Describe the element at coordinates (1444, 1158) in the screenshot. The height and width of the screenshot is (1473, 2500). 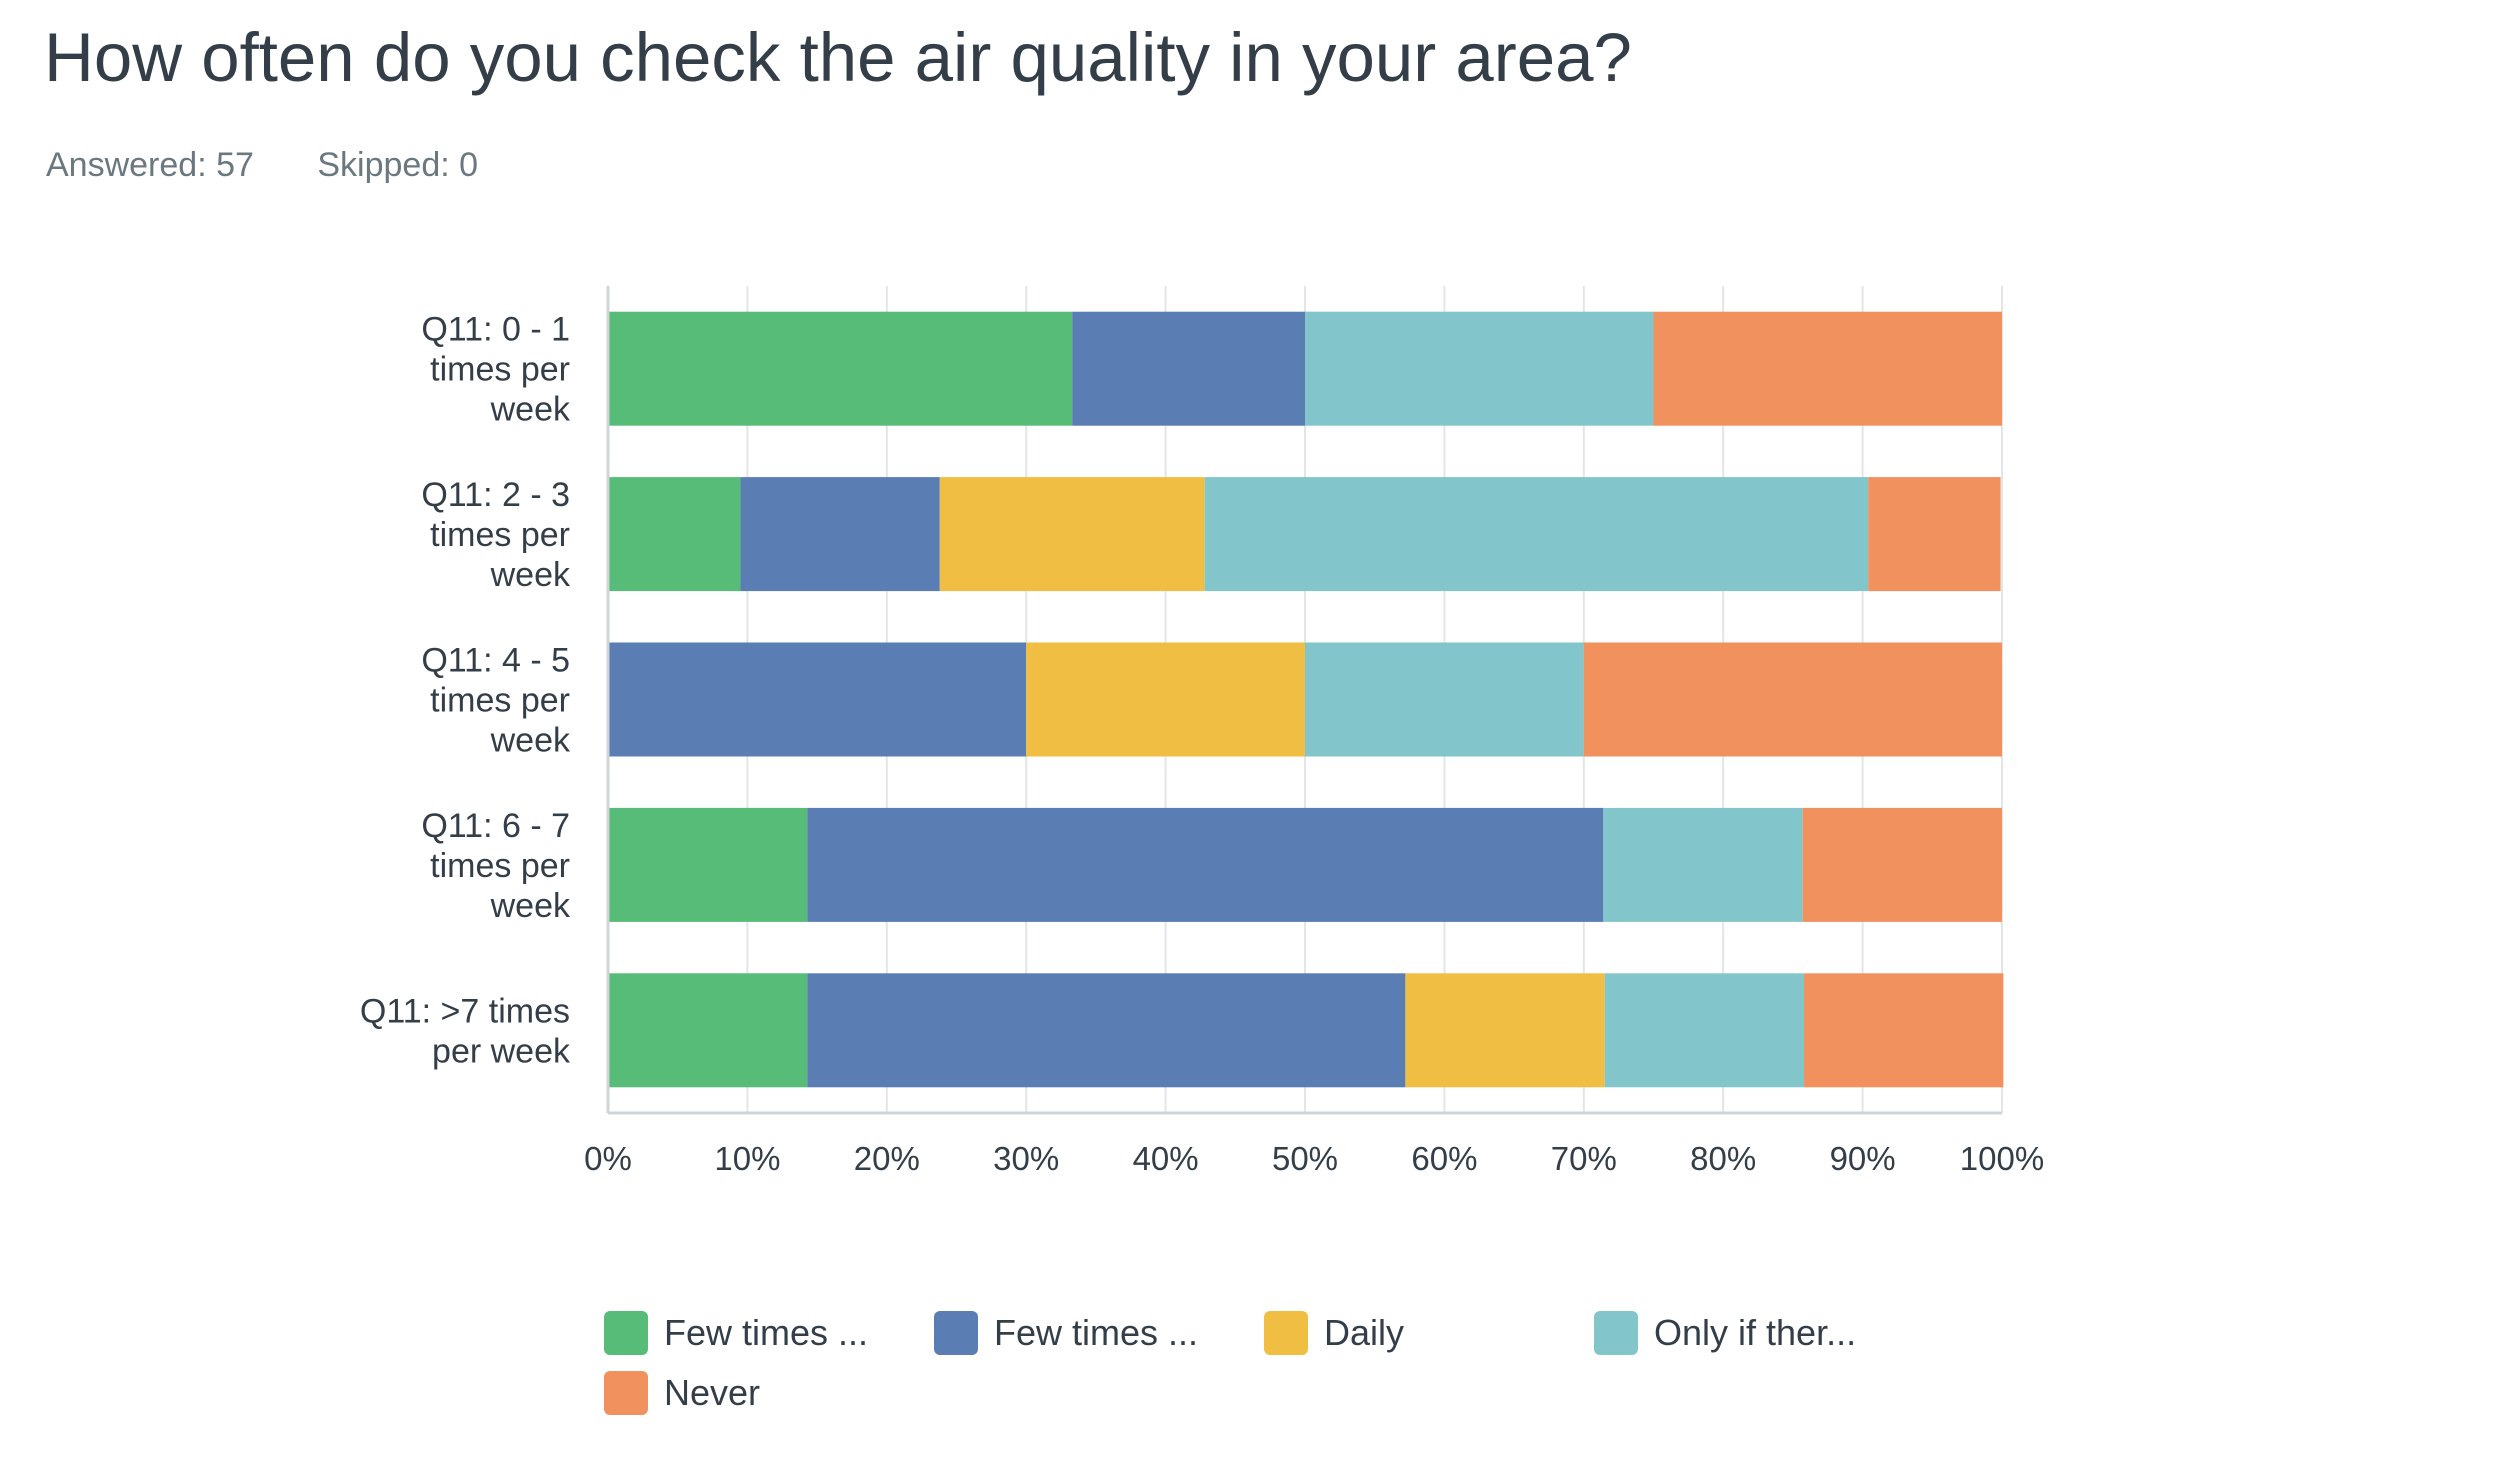
I see `x-tick-label: 60%` at that location.